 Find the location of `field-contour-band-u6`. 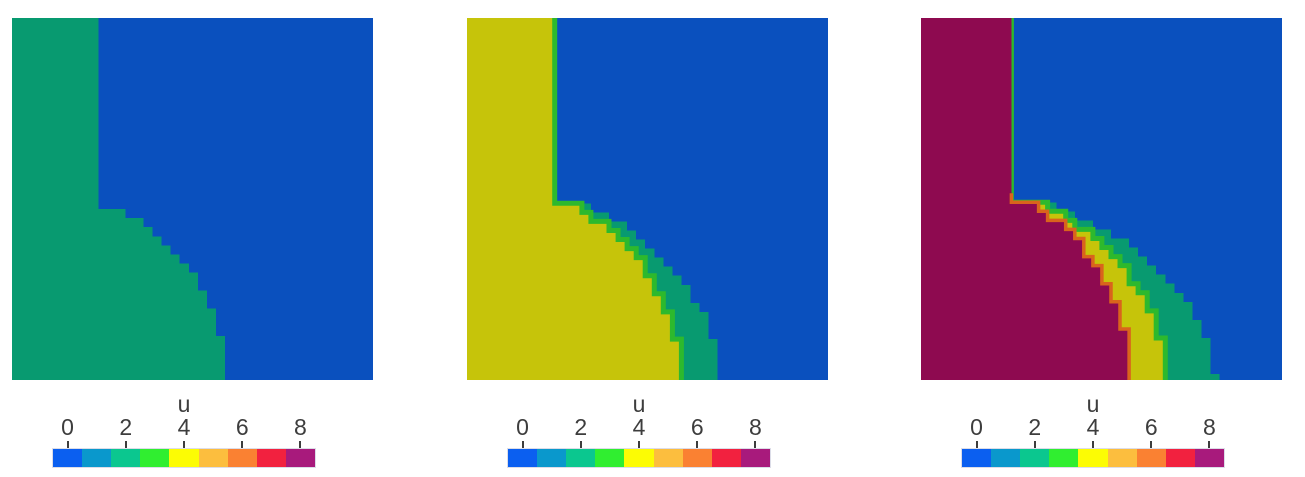

field-contour-band-u6 is located at coordinates (1070, 286).